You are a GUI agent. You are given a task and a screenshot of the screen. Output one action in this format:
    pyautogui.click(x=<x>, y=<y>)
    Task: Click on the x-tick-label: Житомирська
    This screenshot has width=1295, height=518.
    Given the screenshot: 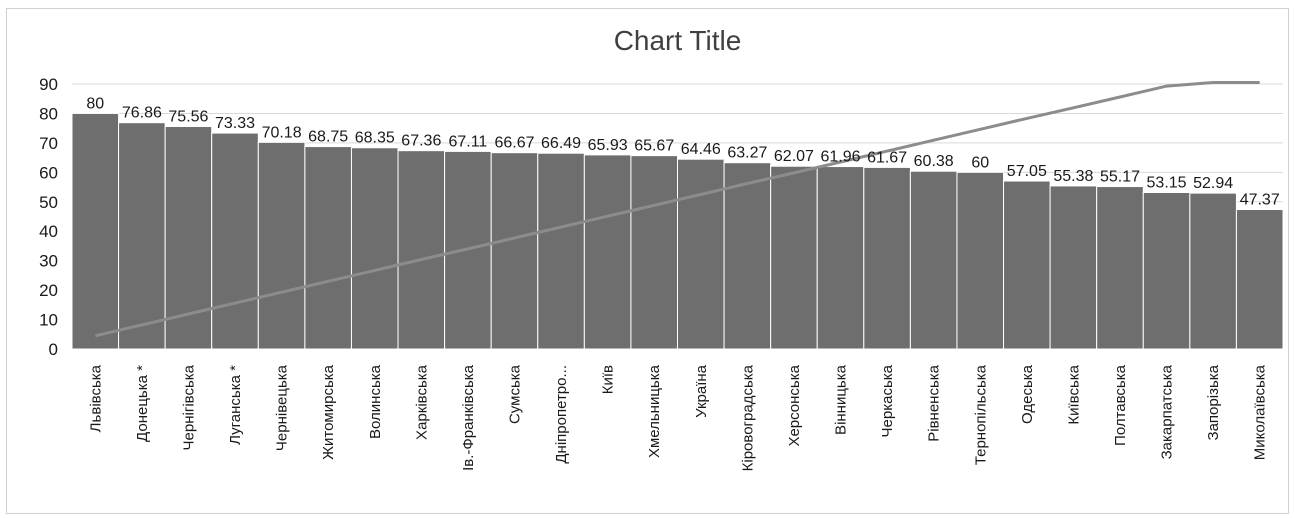 What is the action you would take?
    pyautogui.click(x=328, y=412)
    